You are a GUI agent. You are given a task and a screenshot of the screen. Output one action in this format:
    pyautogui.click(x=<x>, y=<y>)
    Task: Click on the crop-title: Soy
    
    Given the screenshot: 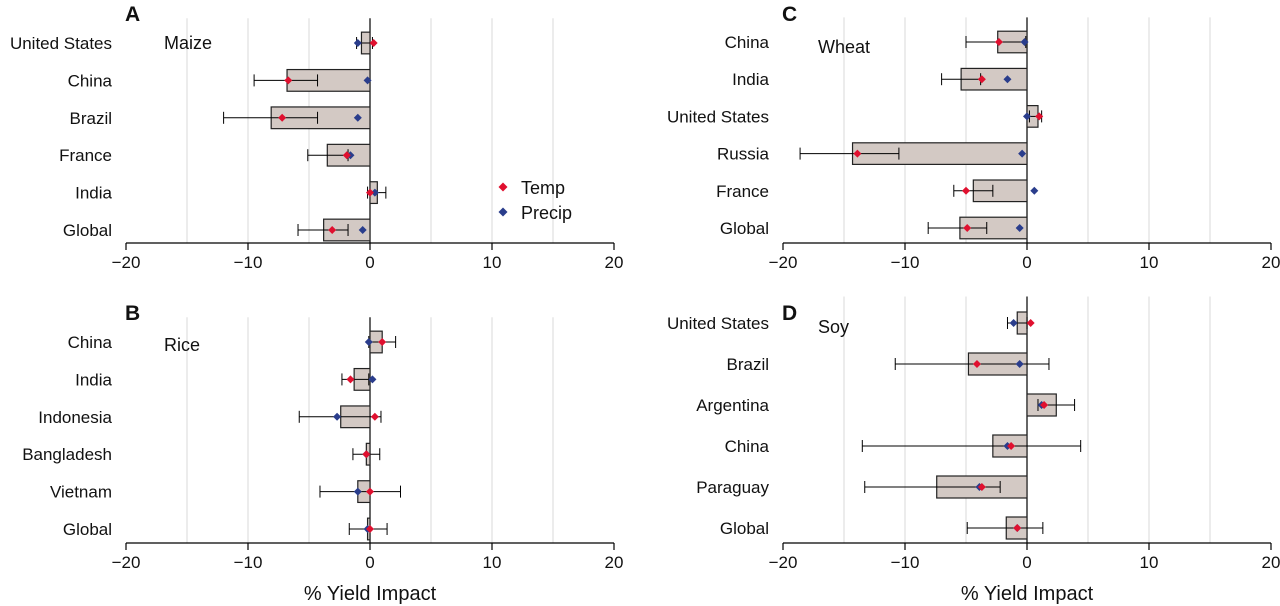 What is the action you would take?
    pyautogui.click(x=833, y=327)
    